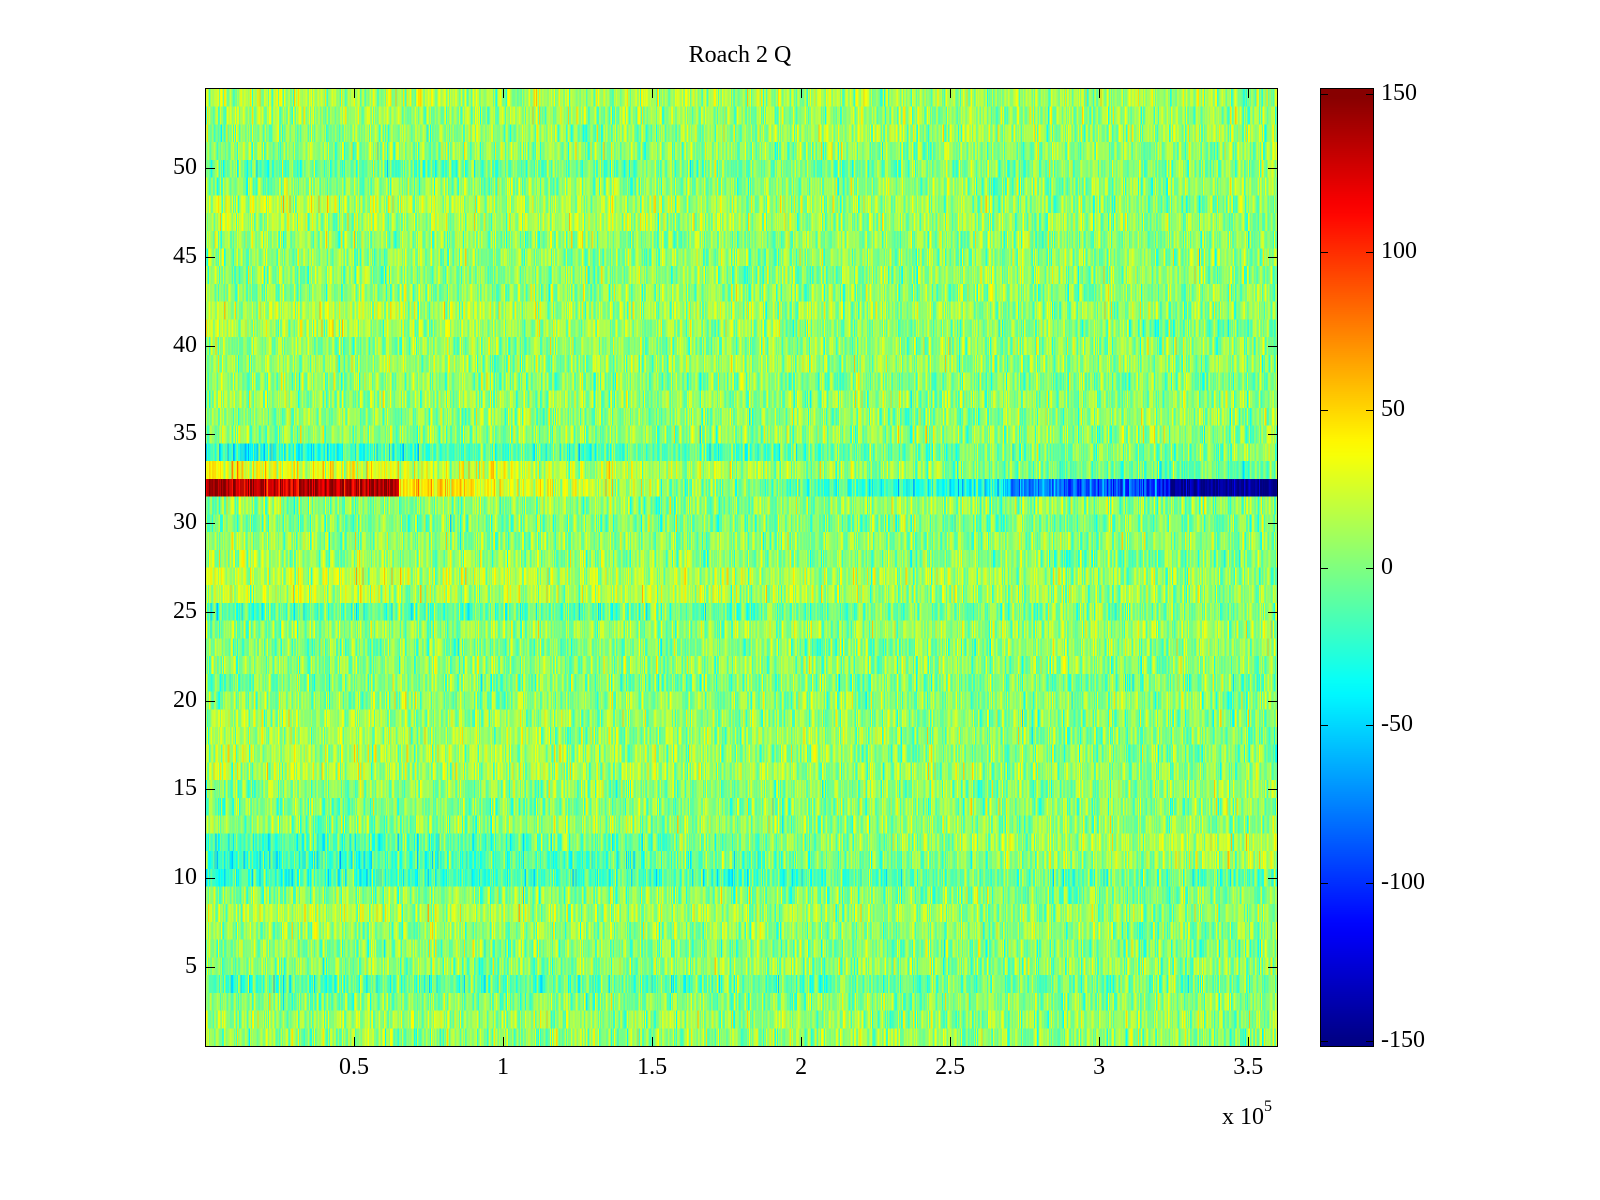 Image resolution: width=1600 pixels, height=1200 pixels. What do you see at coordinates (1099, 1067) in the screenshot?
I see `x-tick-label: 3` at bounding box center [1099, 1067].